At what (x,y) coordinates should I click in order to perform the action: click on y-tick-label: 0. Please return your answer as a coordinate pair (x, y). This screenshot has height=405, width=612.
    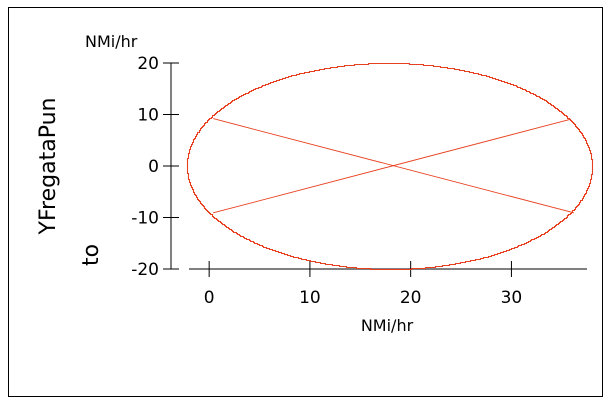
    Looking at the image, I should click on (153, 167).